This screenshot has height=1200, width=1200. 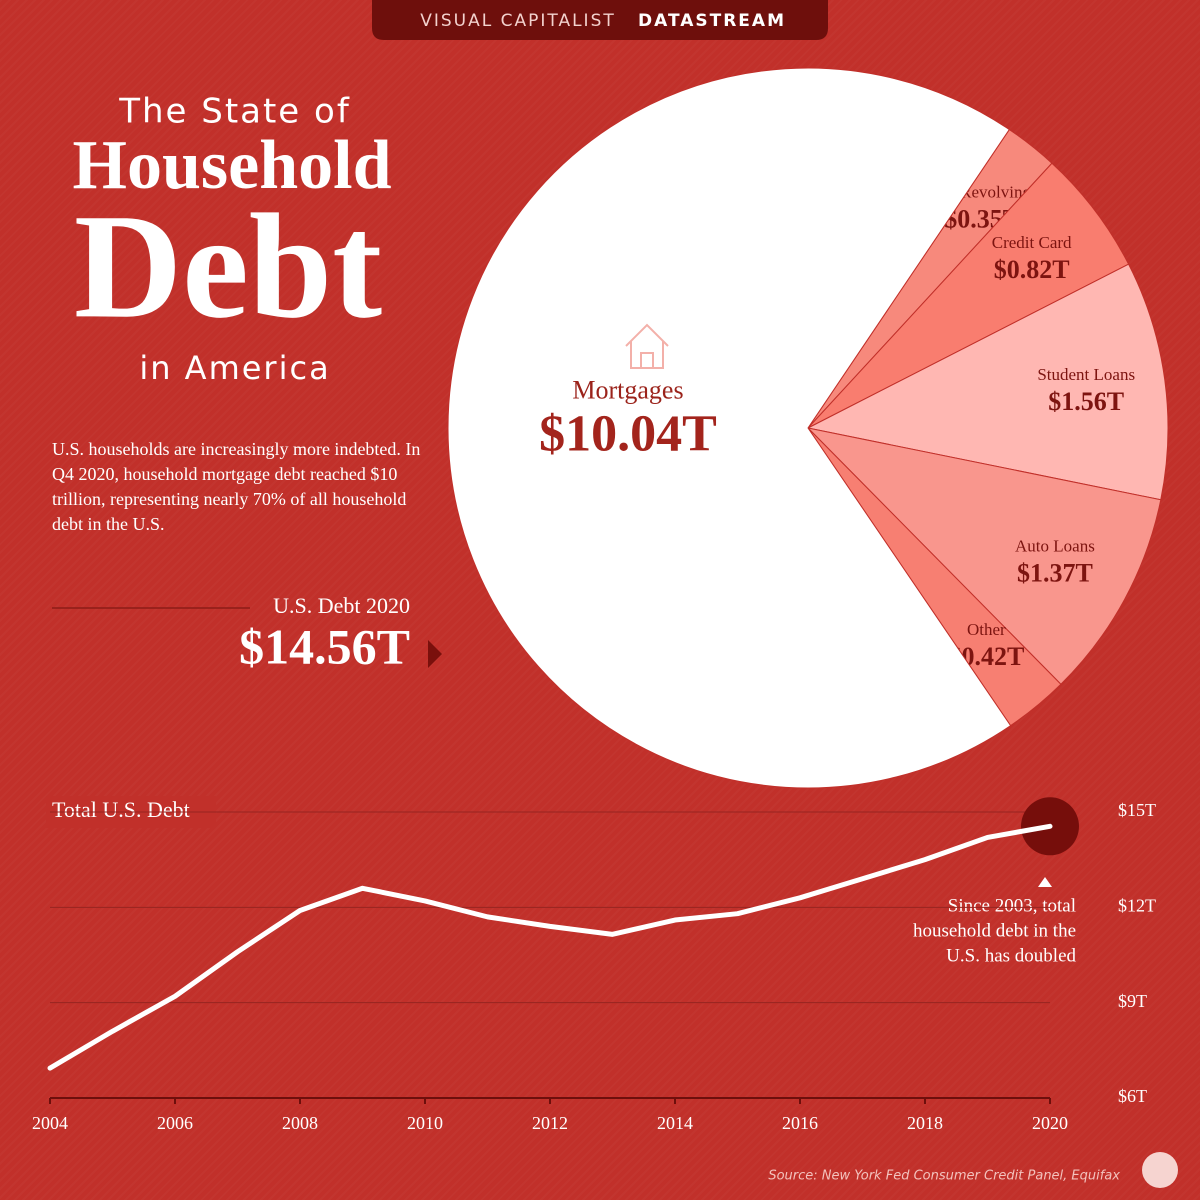 What do you see at coordinates (435, 654) in the screenshot?
I see `arrow` at bounding box center [435, 654].